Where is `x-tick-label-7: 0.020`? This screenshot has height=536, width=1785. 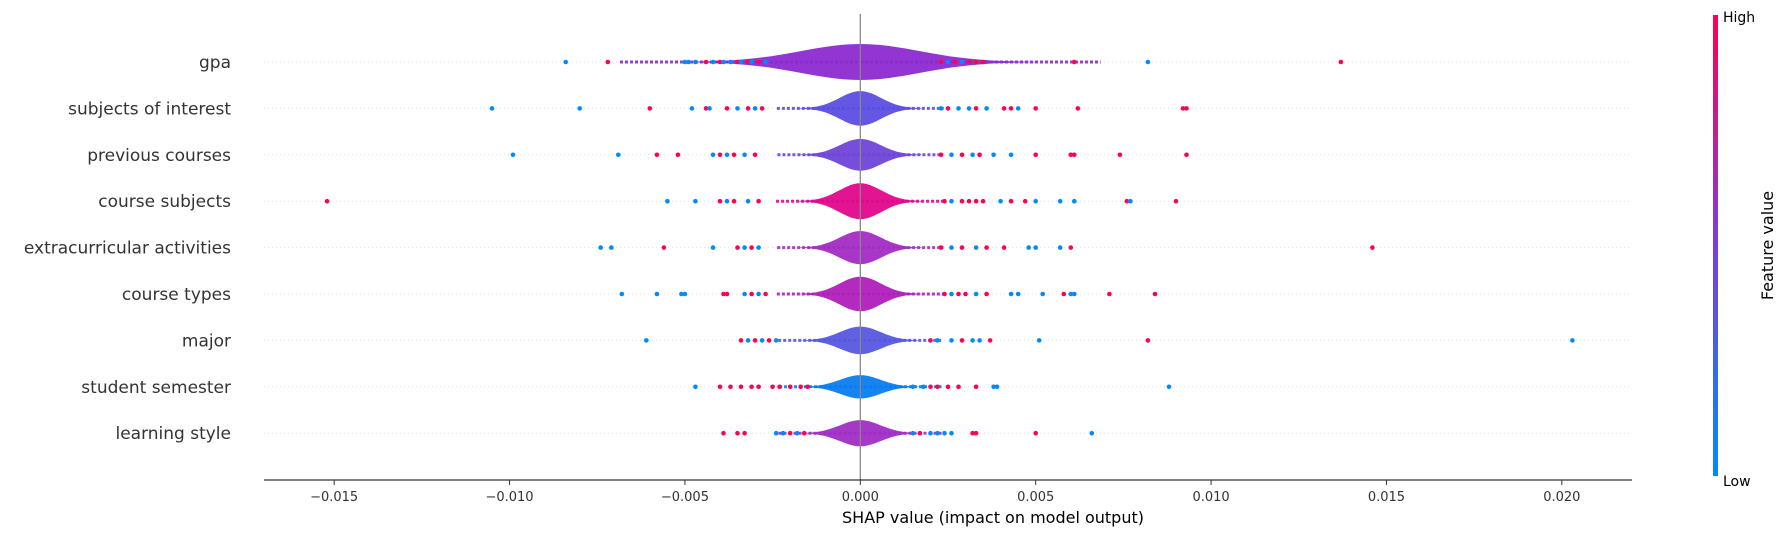
x-tick-label-7: 0.020 is located at coordinates (1561, 497).